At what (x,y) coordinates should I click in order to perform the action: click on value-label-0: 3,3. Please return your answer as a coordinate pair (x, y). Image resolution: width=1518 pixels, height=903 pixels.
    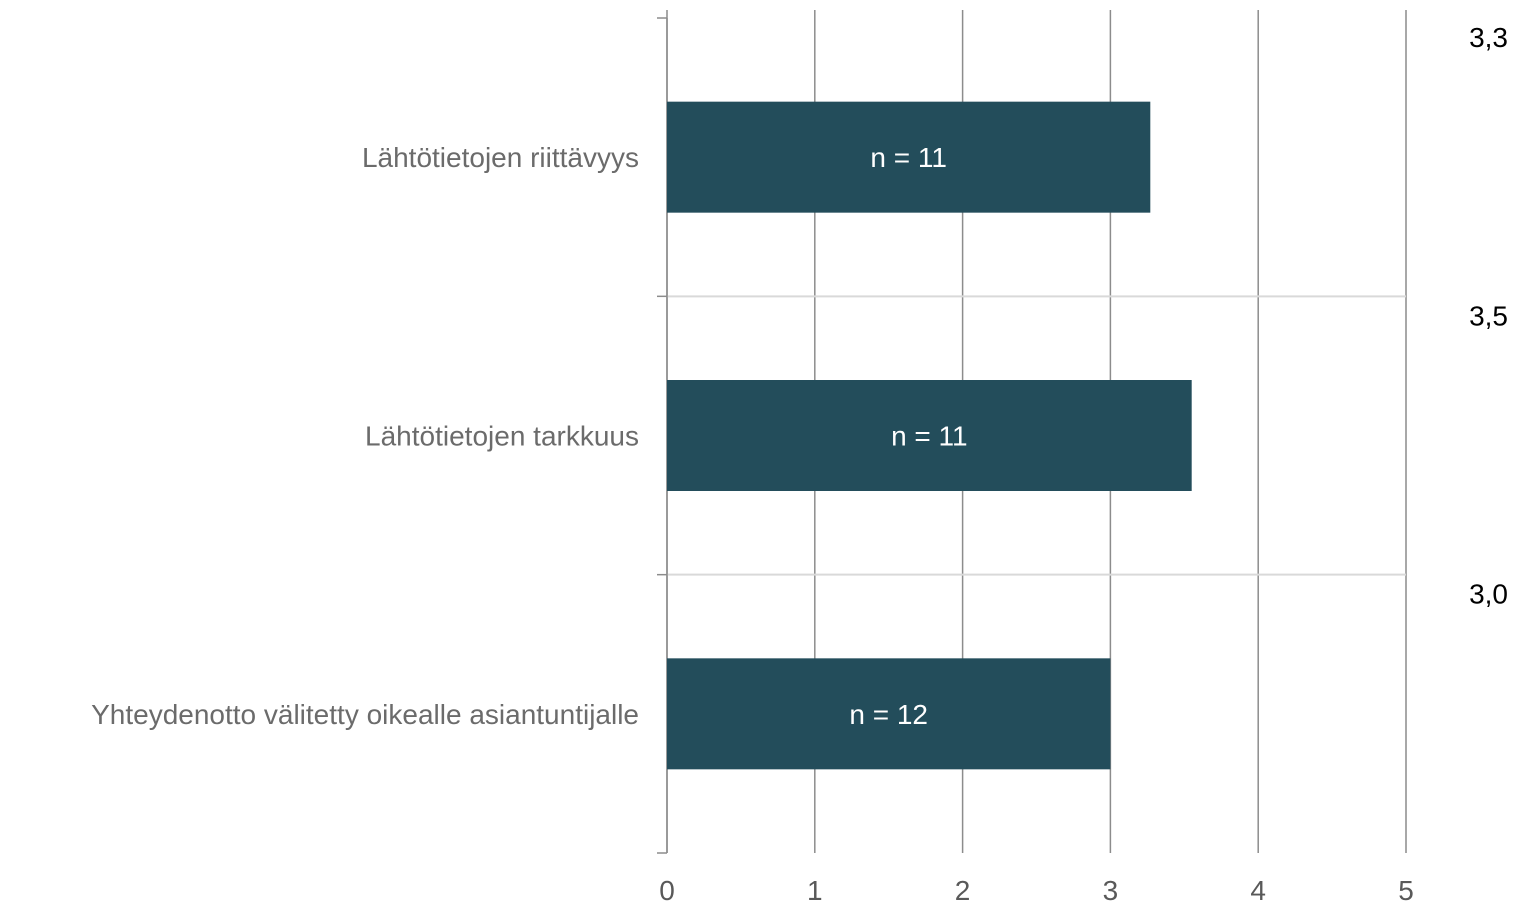
    Looking at the image, I should click on (1488, 37).